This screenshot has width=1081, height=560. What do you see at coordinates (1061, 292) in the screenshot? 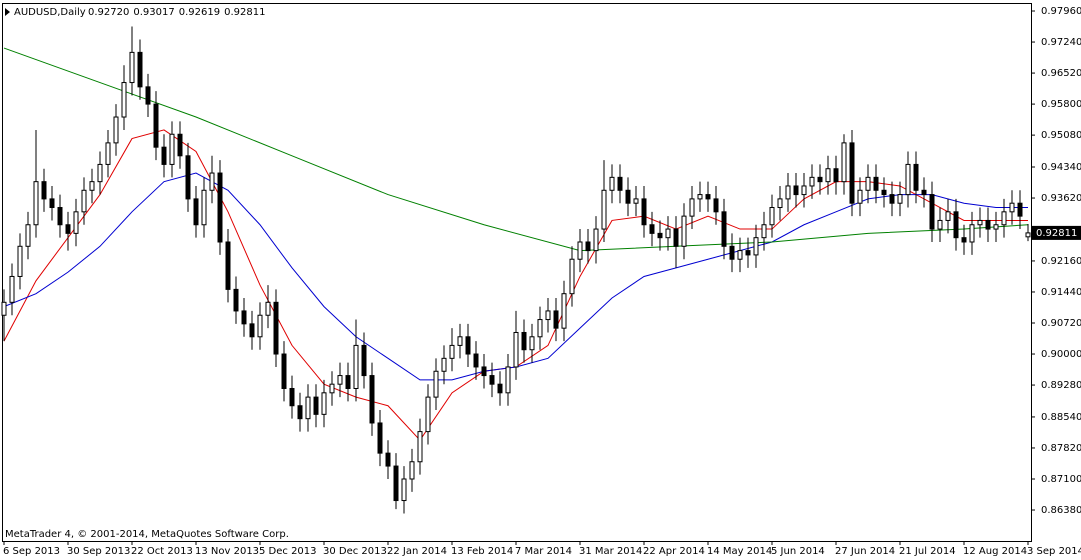
I see `y-tick-label: 0.91440` at bounding box center [1061, 292].